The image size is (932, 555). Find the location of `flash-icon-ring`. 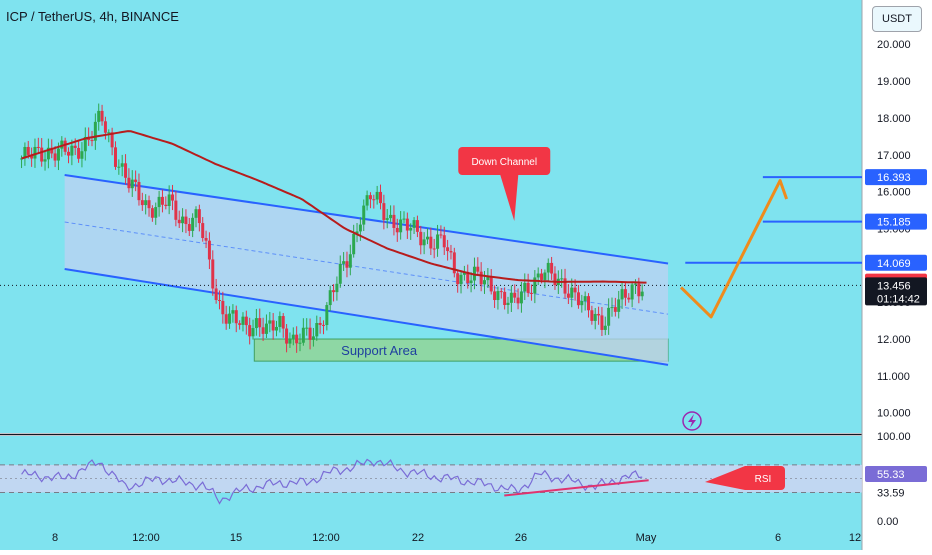

flash-icon-ring is located at coordinates (692, 421).